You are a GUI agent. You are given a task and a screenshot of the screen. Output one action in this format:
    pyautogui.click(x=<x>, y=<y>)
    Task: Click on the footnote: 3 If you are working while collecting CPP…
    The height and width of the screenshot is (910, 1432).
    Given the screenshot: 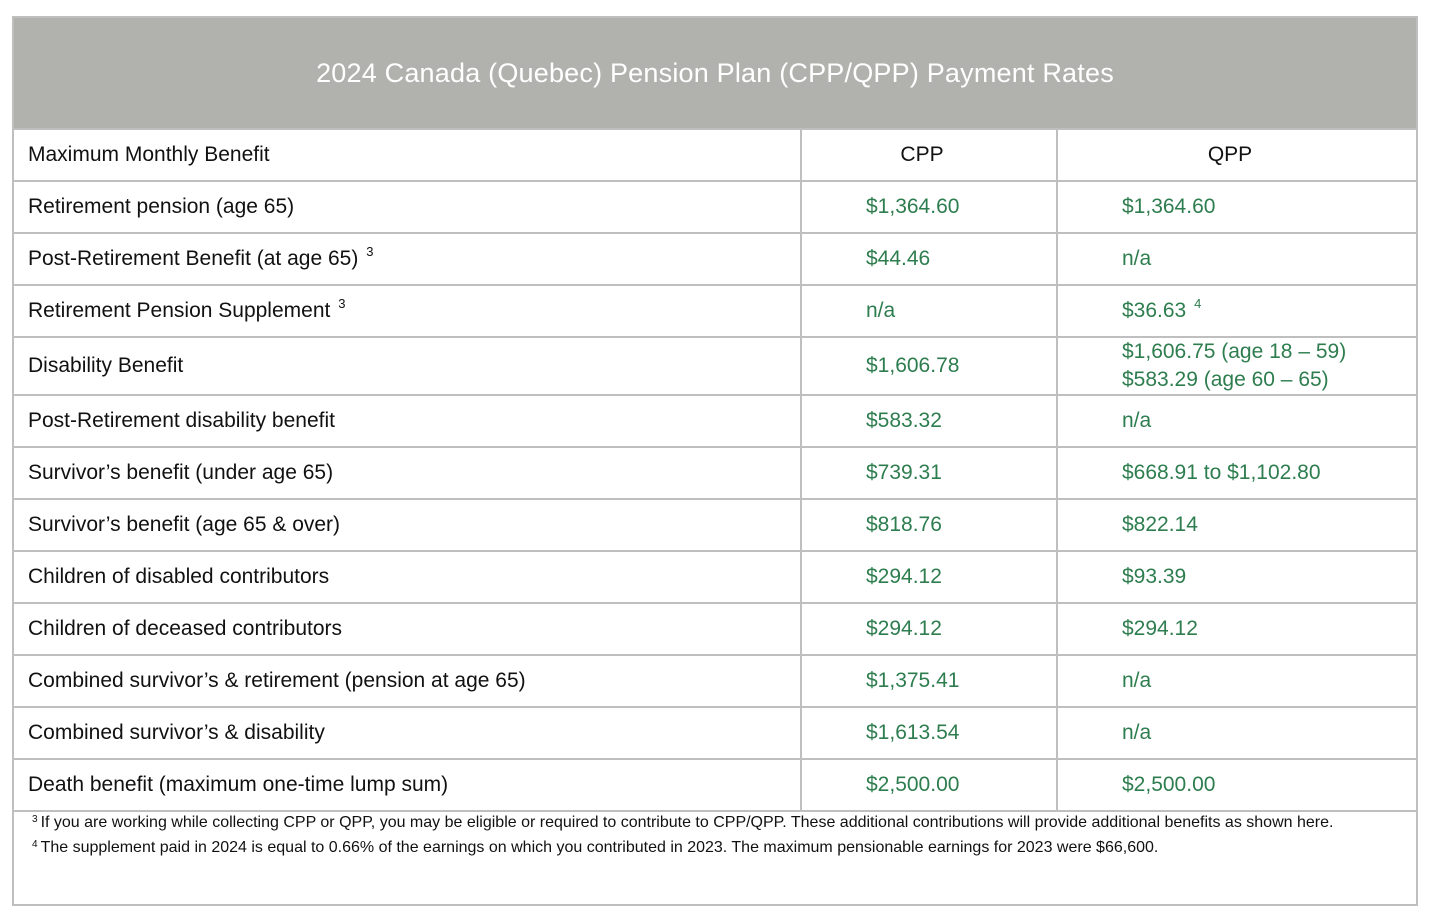 What is the action you would take?
    pyautogui.click(x=717, y=823)
    